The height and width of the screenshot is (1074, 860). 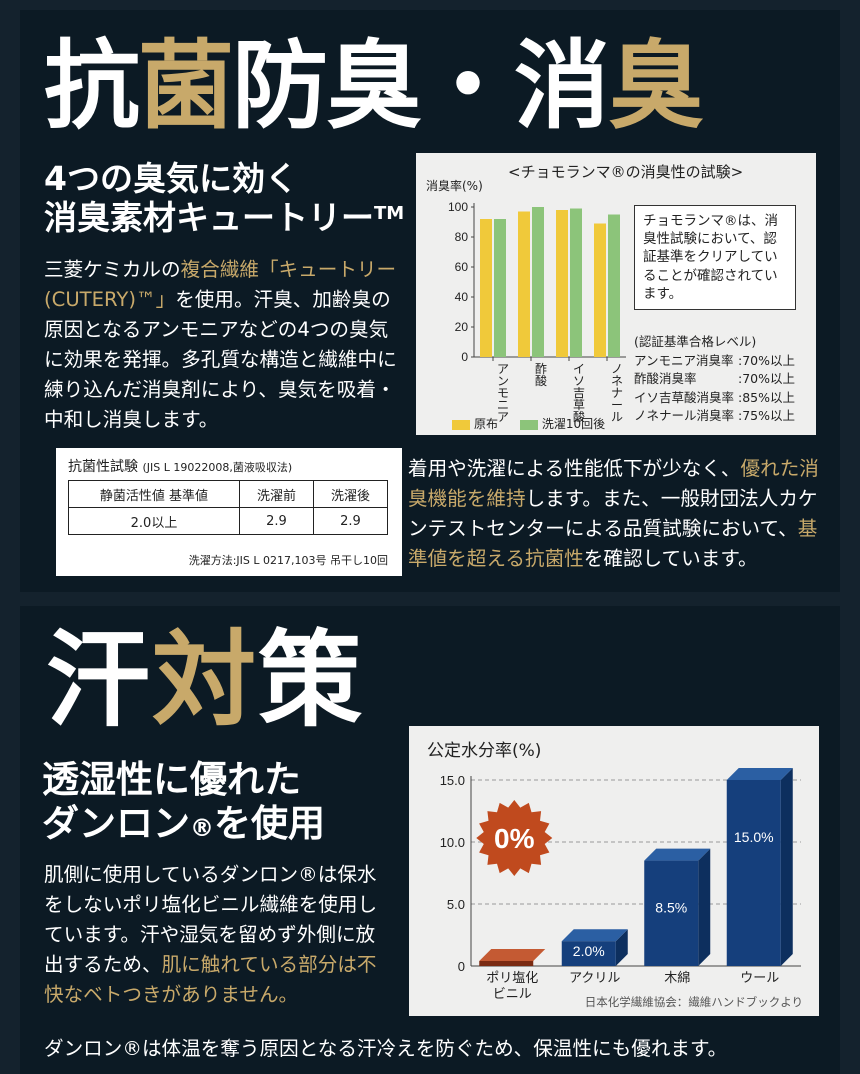 I want to click on x-tick-label: 木綿, so click(x=677, y=978).